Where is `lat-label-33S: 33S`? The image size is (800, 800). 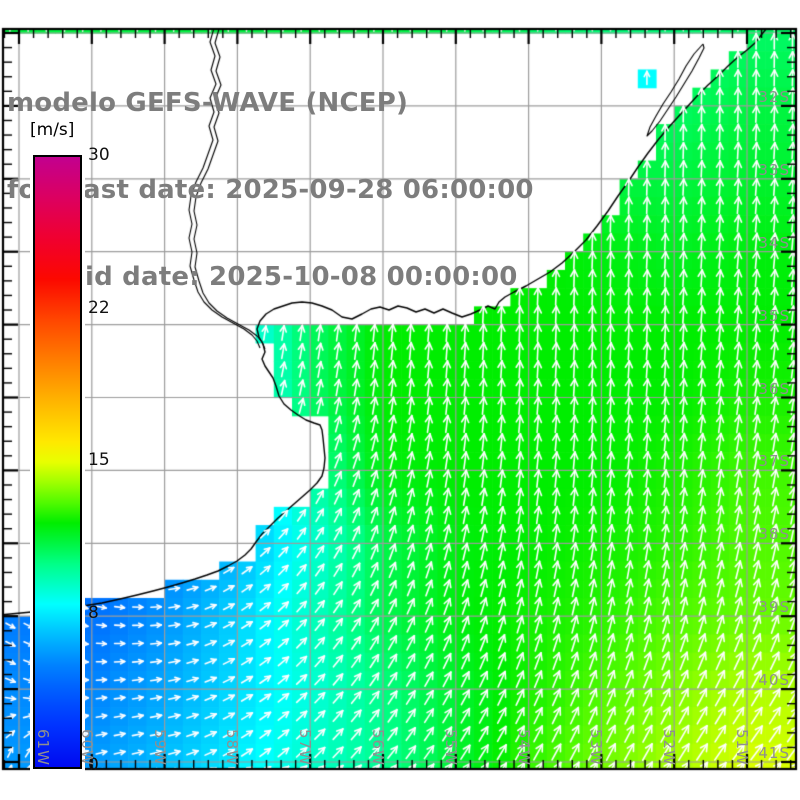
lat-label-33S: 33S is located at coordinates (774, 169).